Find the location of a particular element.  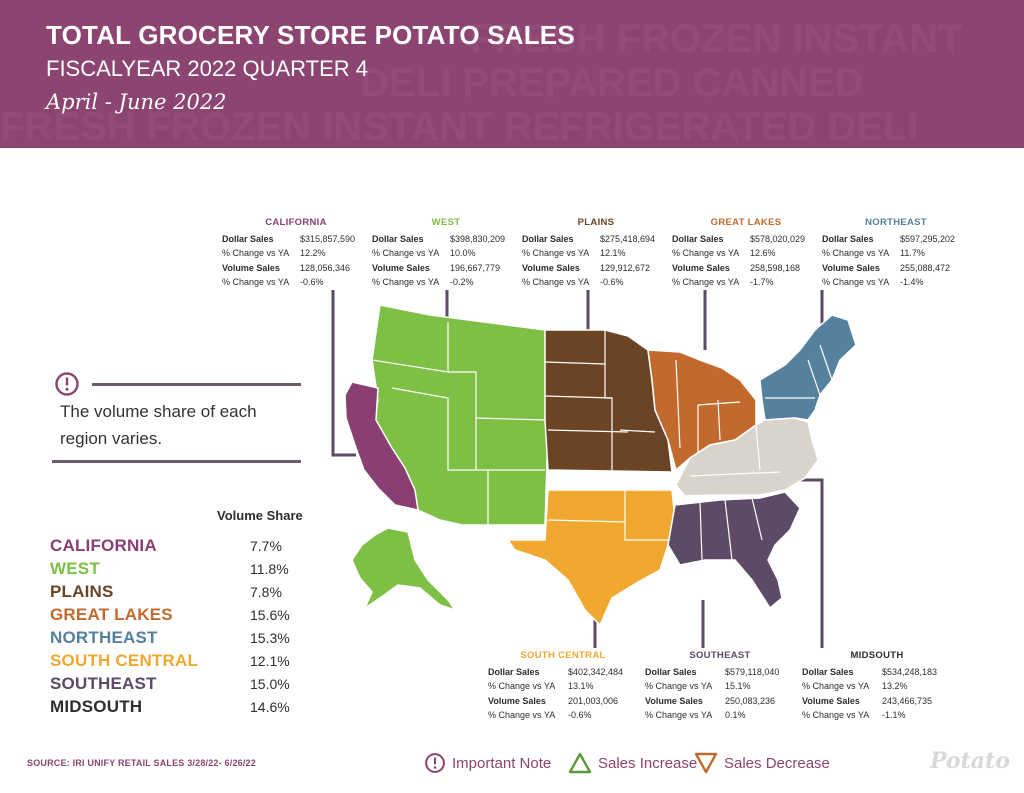

volume-share-value: 14.6% is located at coordinates (270, 707).